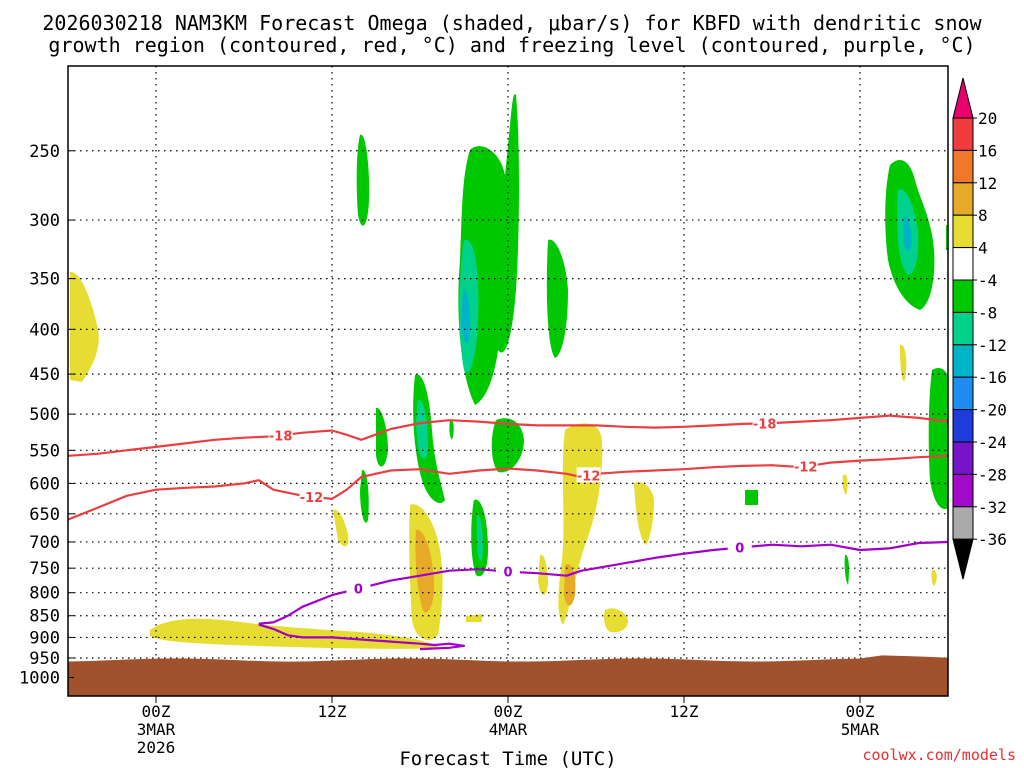  What do you see at coordinates (963, 98) in the screenshot?
I see `colorbar-top-arrow` at bounding box center [963, 98].